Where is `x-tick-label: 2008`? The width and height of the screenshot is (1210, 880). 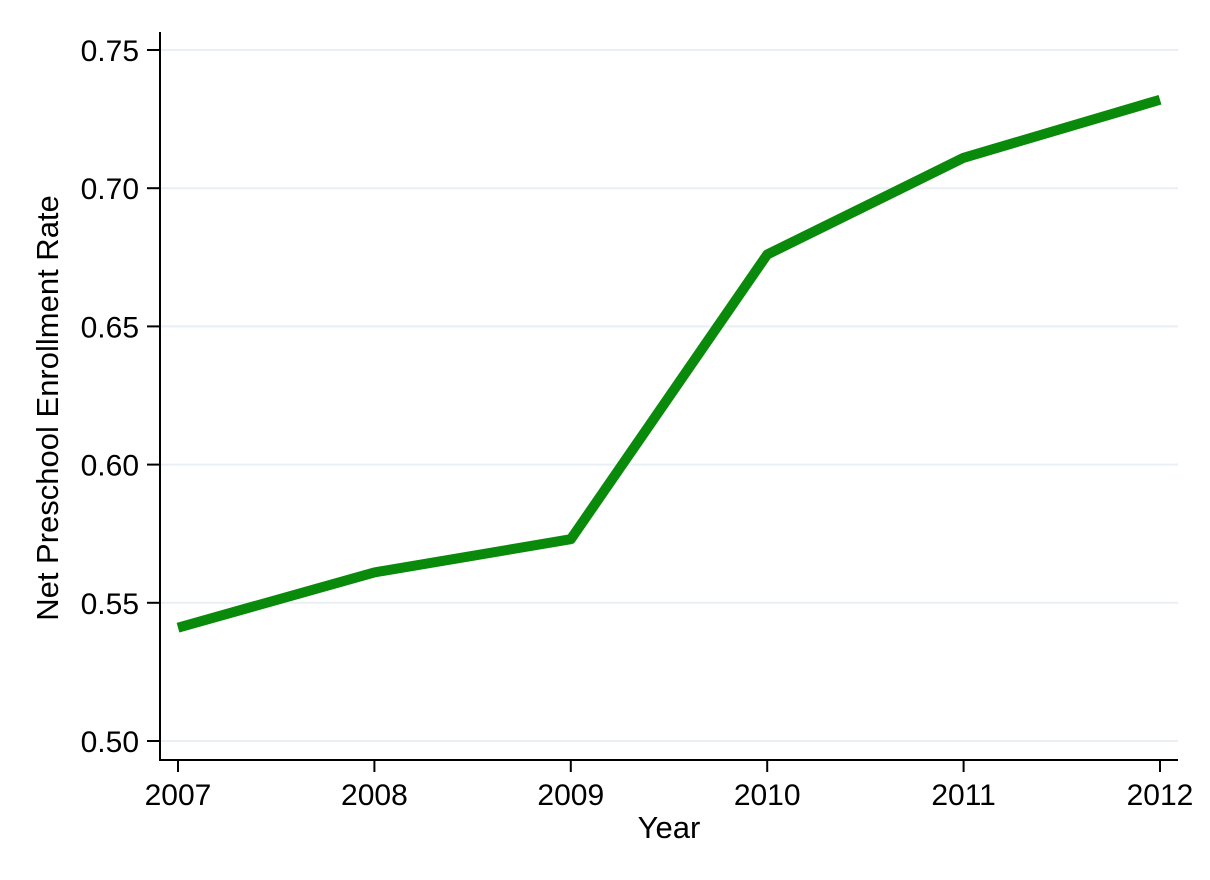 x-tick-label: 2008 is located at coordinates (374, 795).